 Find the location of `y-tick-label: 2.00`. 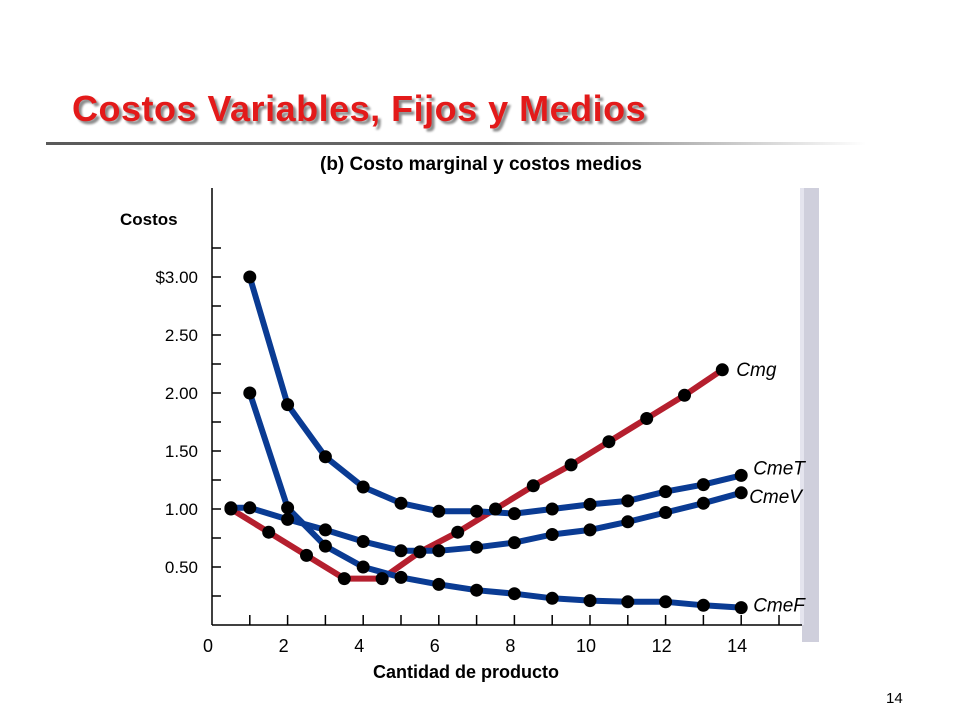

y-tick-label: 2.00 is located at coordinates (181, 393).